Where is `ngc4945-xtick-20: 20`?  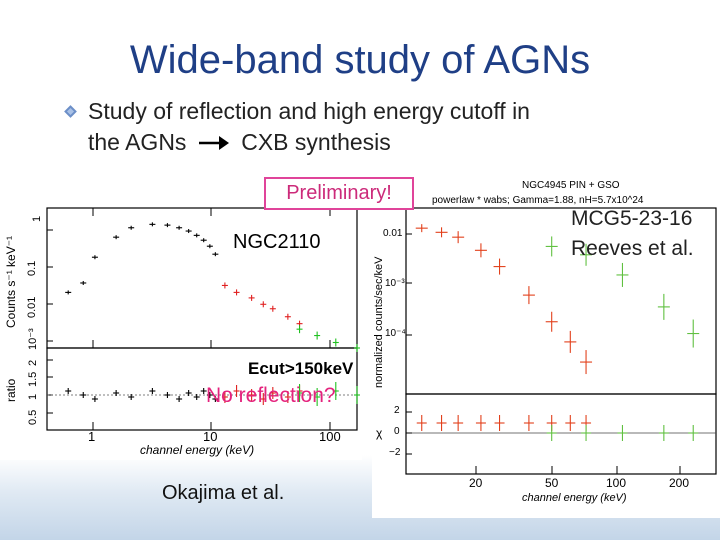
ngc4945-xtick-20: 20 is located at coordinates (476, 483).